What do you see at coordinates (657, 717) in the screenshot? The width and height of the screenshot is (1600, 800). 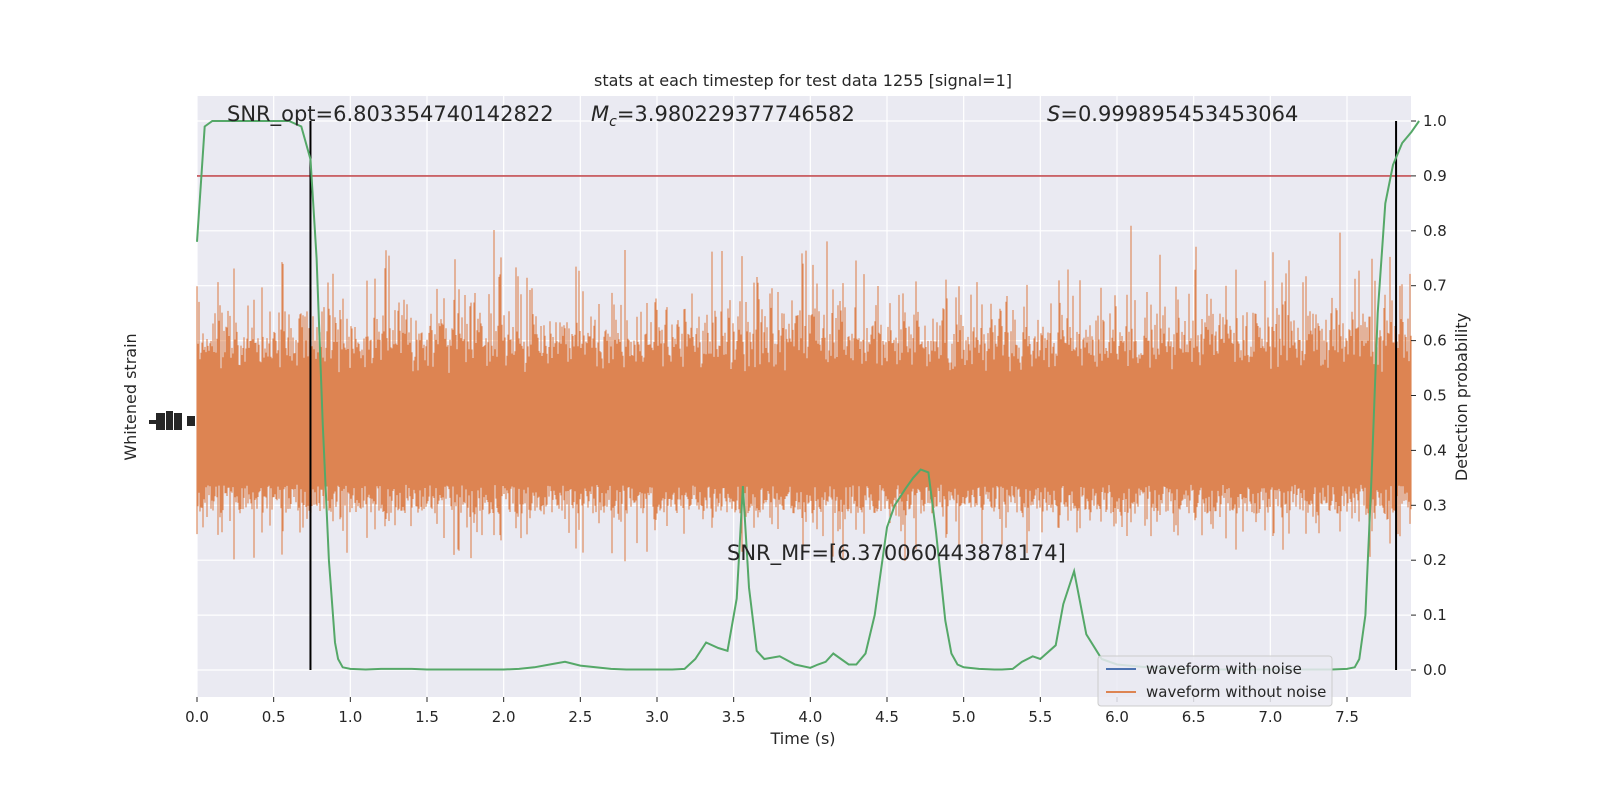 I see `x-tick-label: 3.0` at bounding box center [657, 717].